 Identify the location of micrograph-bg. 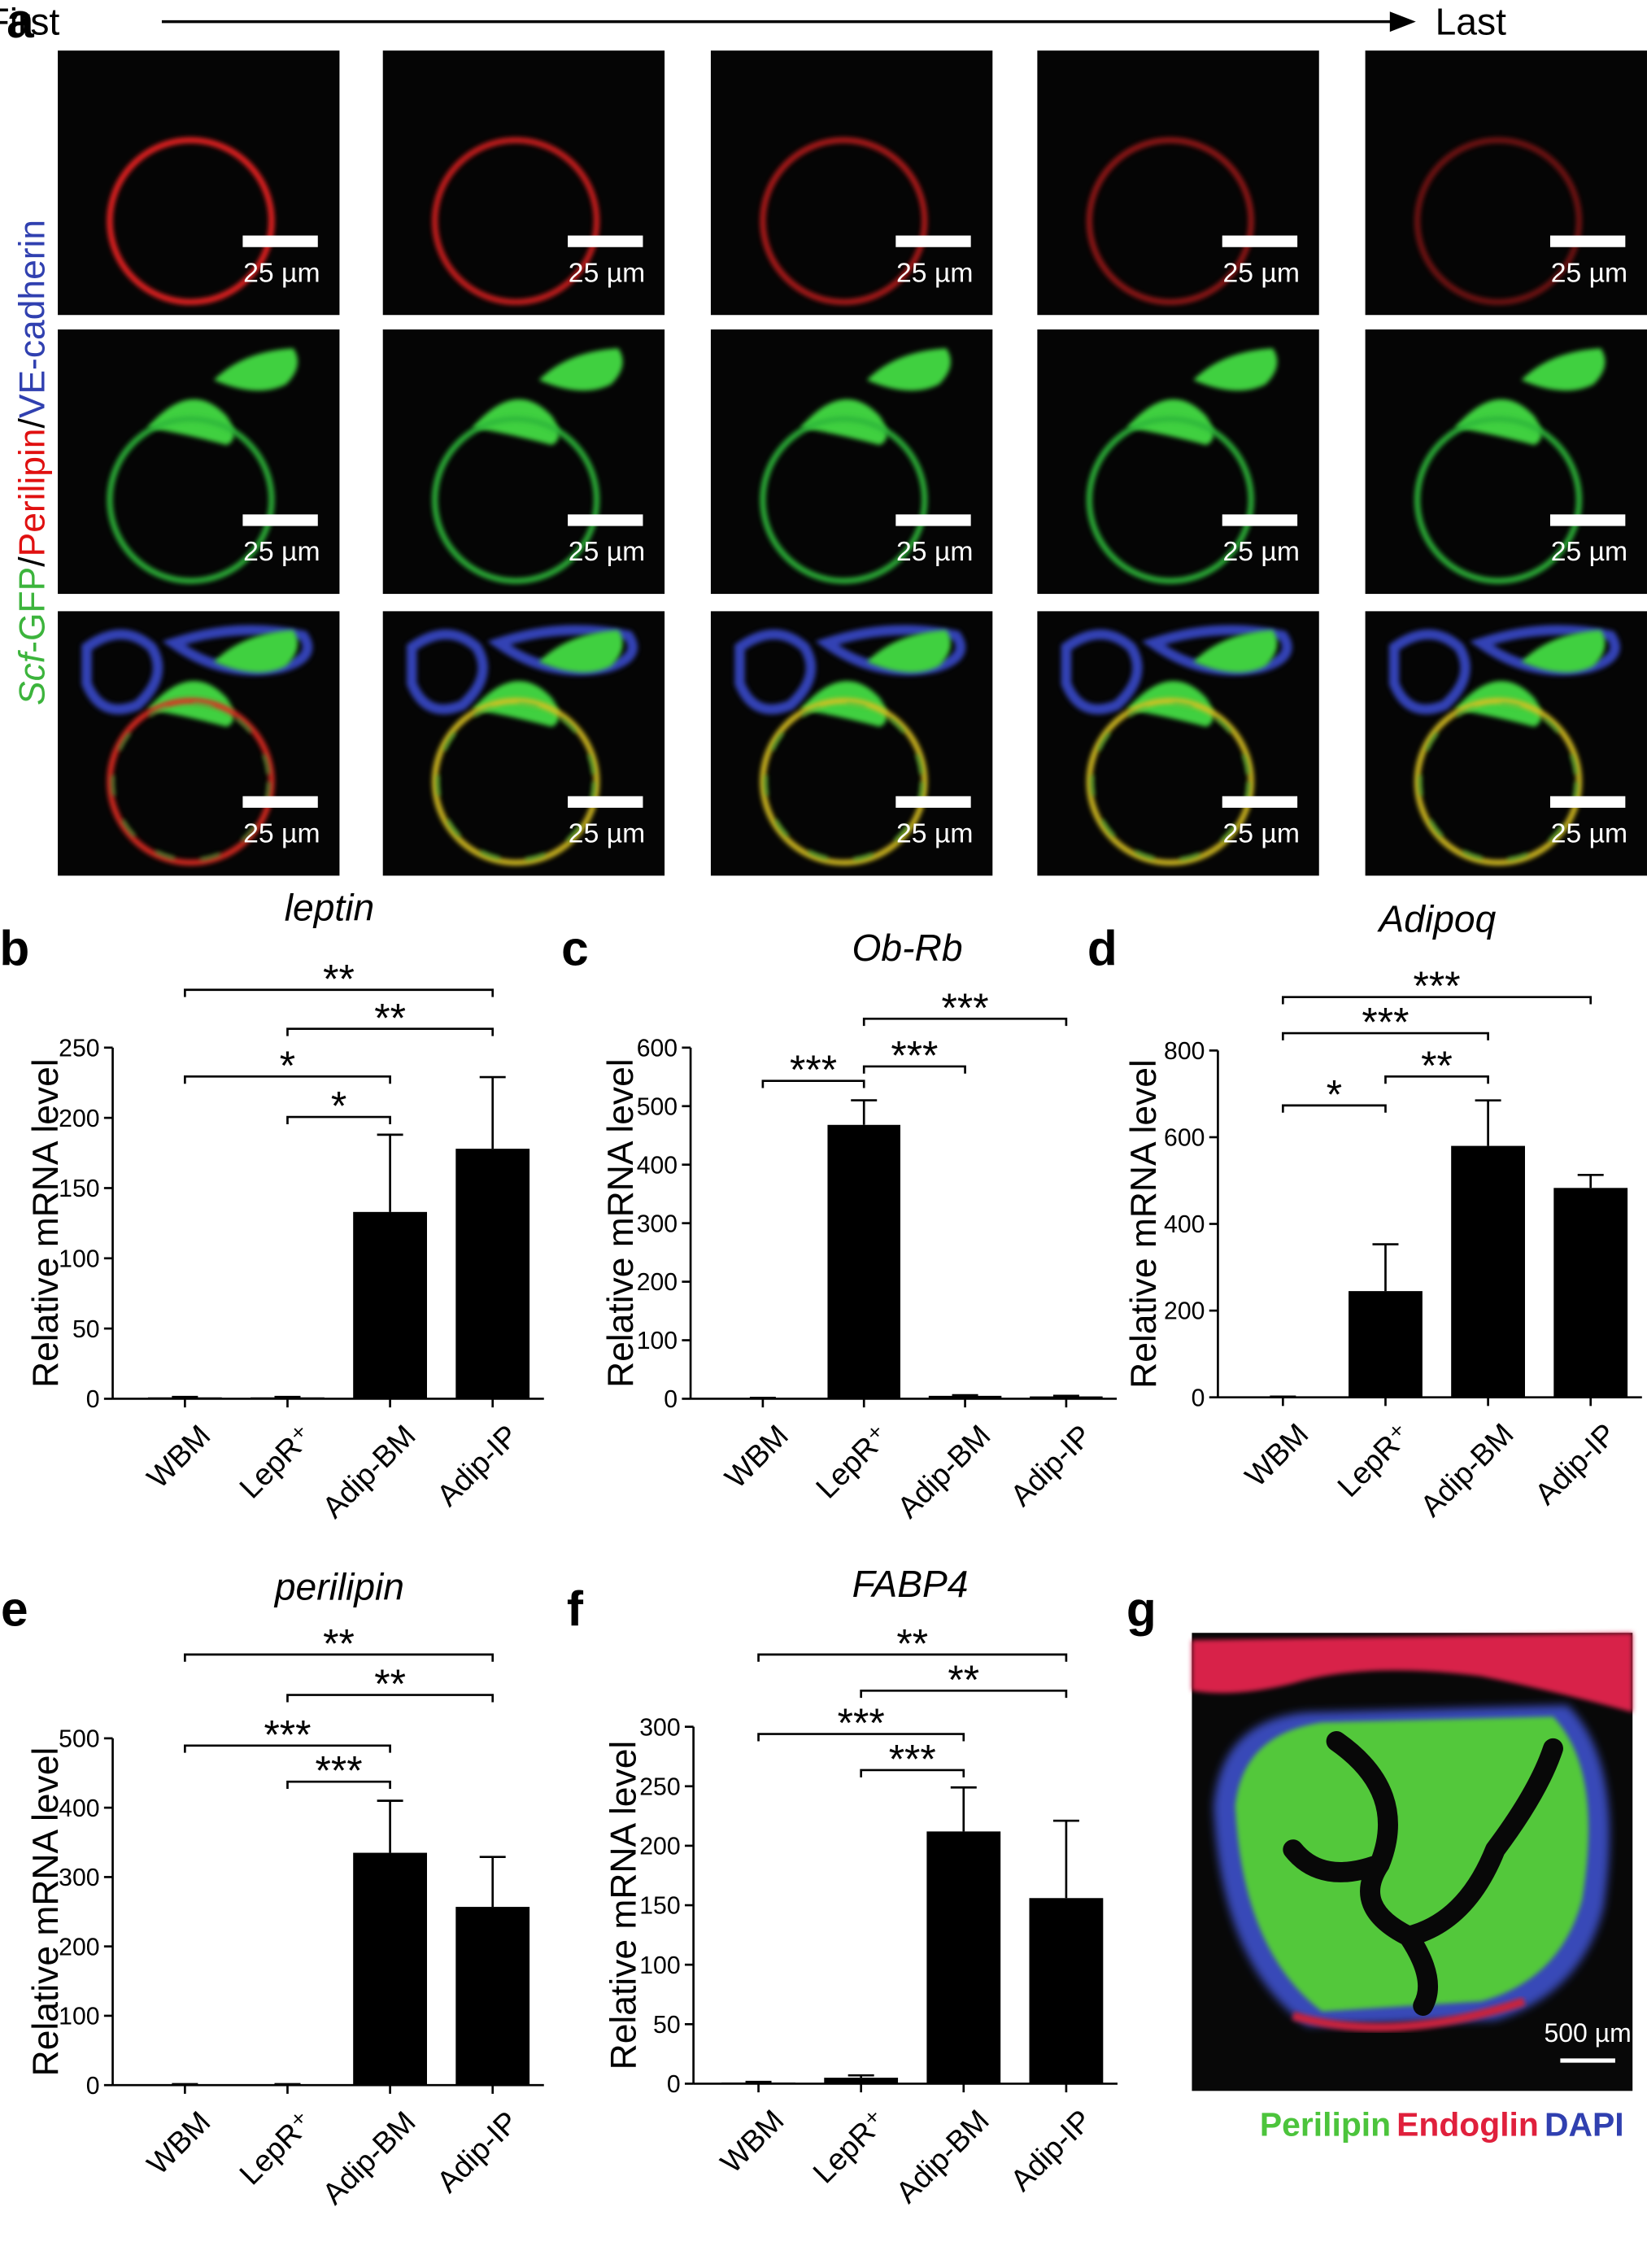
(1506, 183).